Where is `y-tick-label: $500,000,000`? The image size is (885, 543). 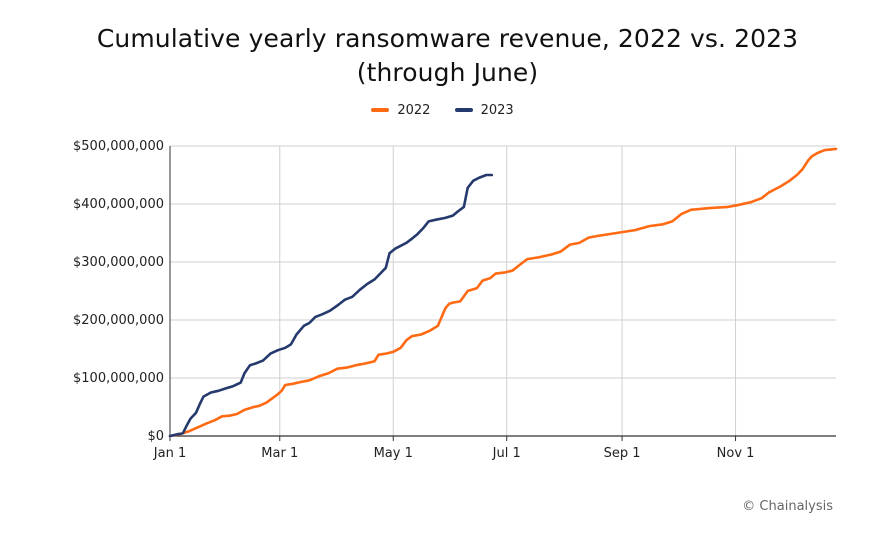
y-tick-label: $500,000,000 is located at coordinates (118, 146).